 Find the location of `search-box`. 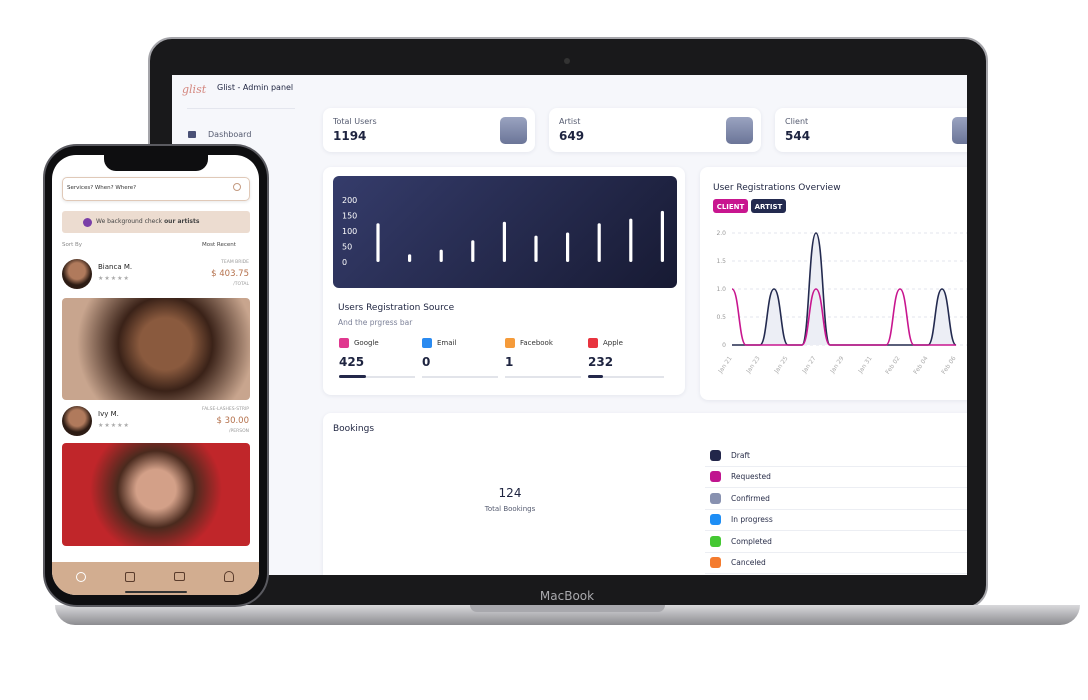

search-box is located at coordinates (156, 189).